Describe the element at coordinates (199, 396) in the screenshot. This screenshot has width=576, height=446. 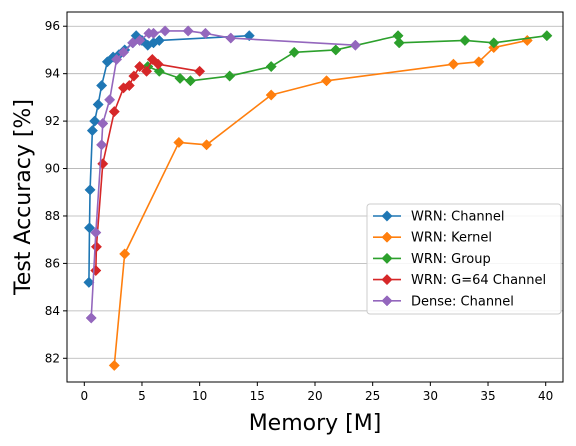
I see `x-tick-label: 10` at that location.